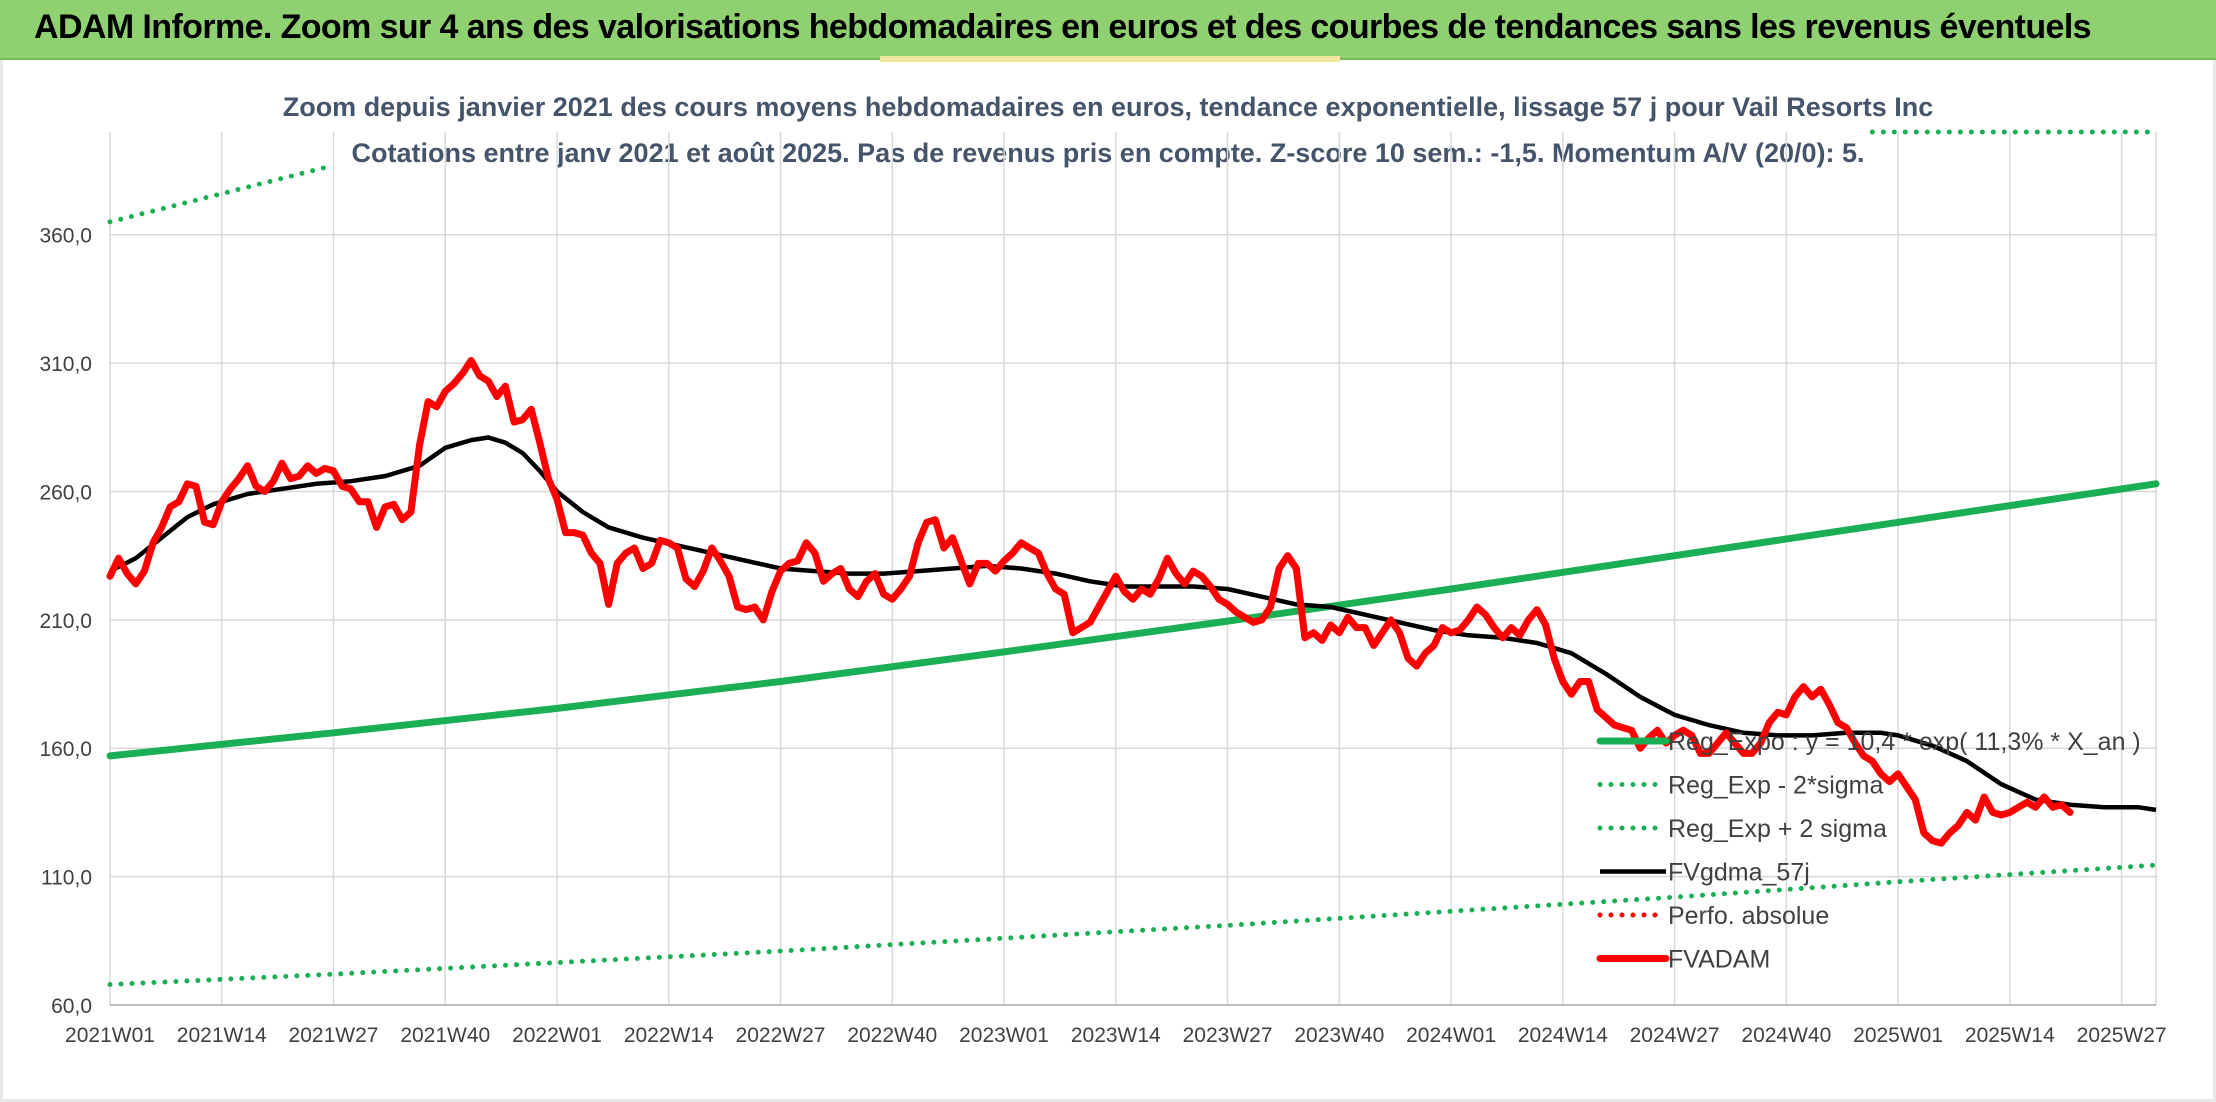  What do you see at coordinates (1563, 1035) in the screenshot?
I see `x-tick-label: 2024W14` at bounding box center [1563, 1035].